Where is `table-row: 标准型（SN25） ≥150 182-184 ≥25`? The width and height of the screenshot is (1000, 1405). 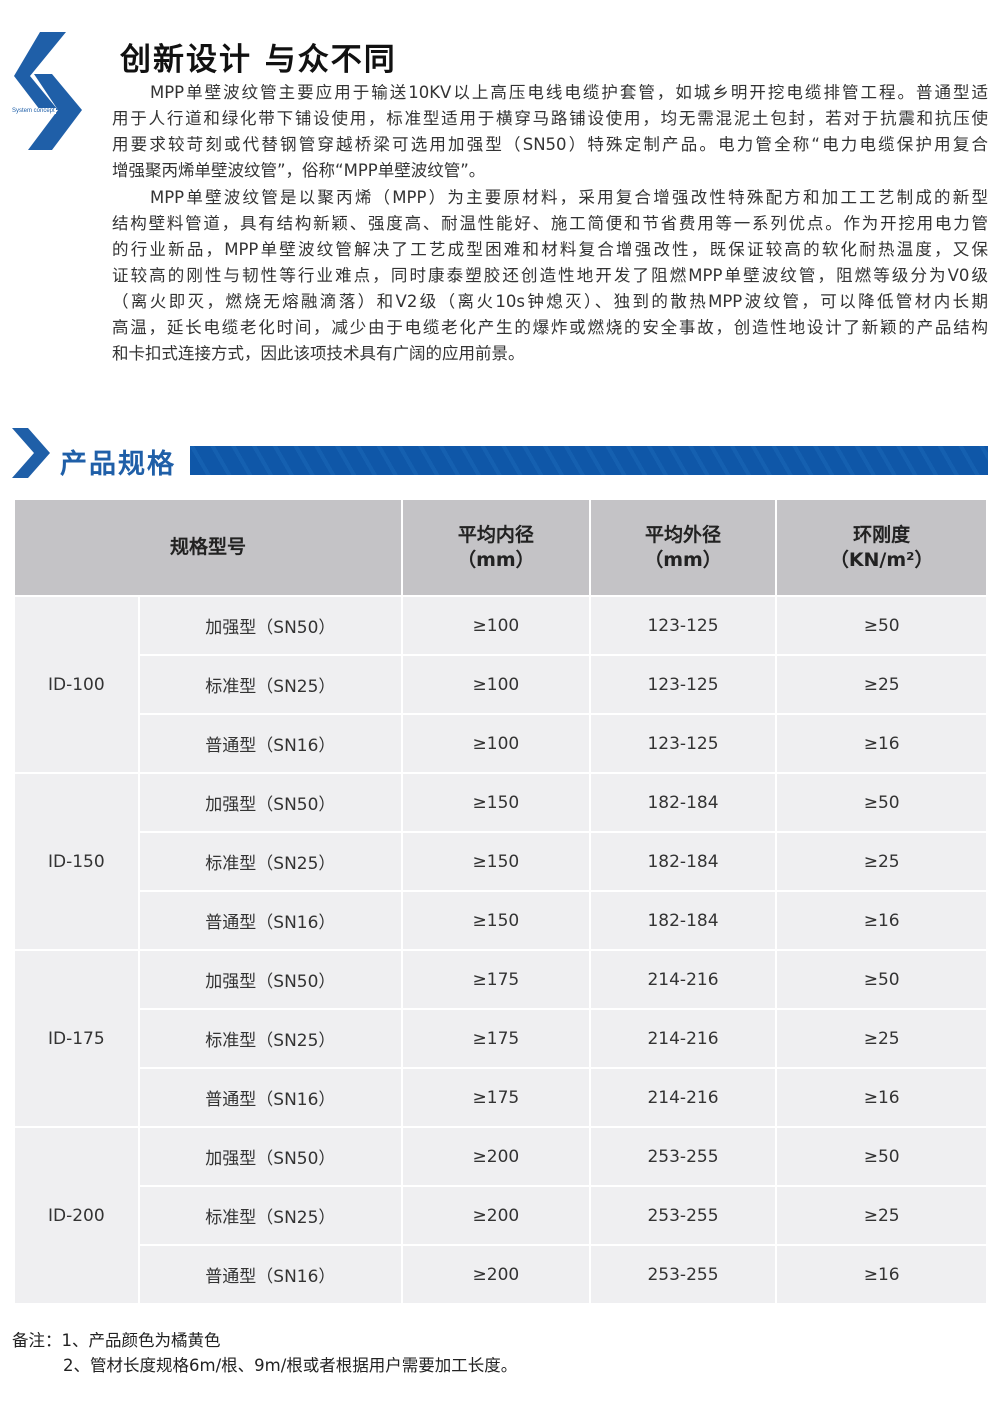
table-row: 标准型（SN25） ≥150 182-184 ≥25 is located at coordinates (501, 861).